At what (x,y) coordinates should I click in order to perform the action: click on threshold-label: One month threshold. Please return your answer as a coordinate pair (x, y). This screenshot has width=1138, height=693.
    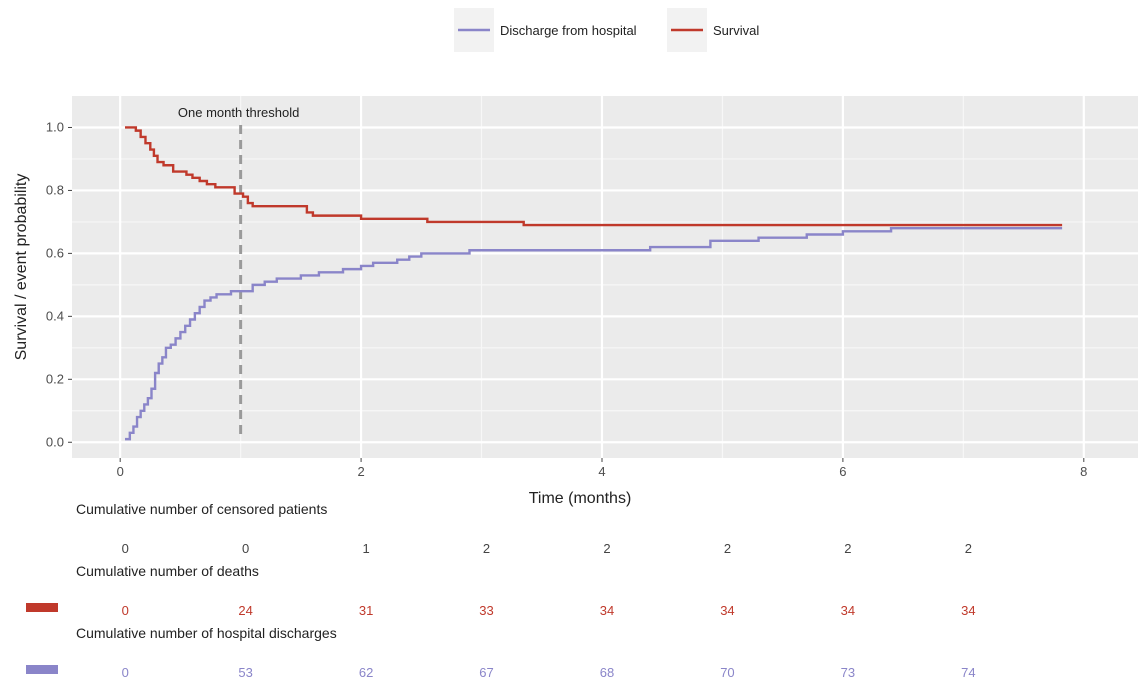
    Looking at the image, I should click on (238, 112).